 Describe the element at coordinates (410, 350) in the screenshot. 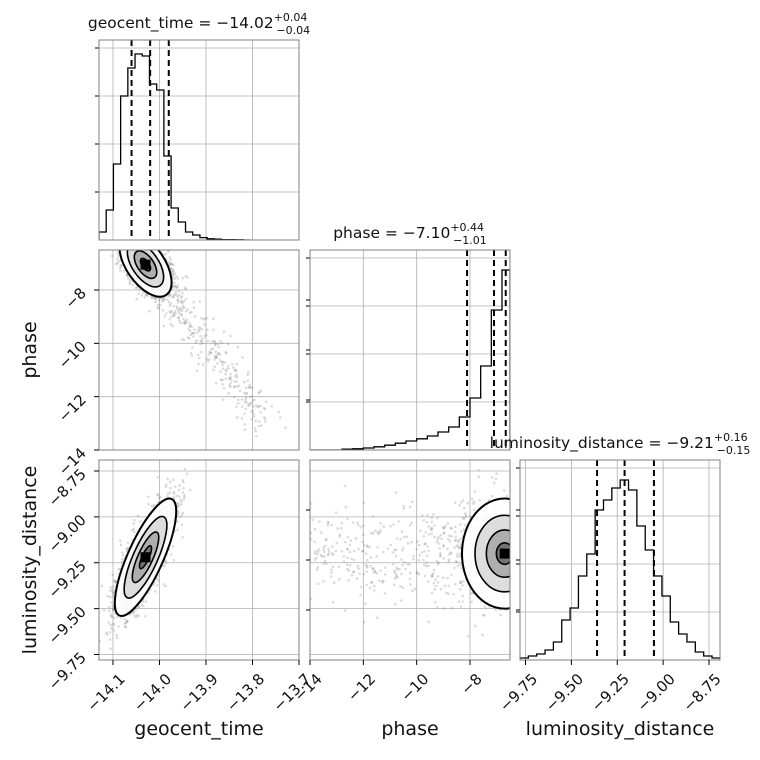

I see `panel-background` at that location.